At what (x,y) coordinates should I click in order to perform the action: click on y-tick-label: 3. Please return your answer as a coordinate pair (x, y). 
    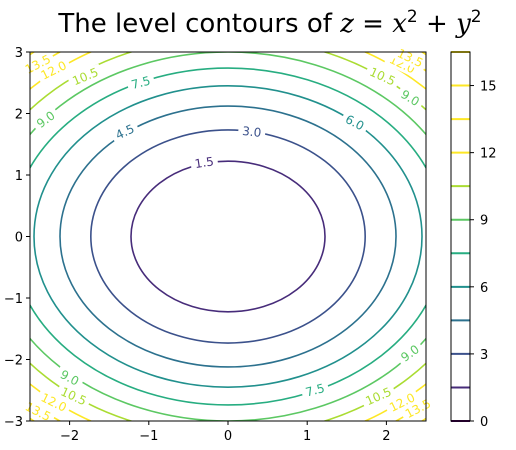
    Looking at the image, I should click on (19, 53).